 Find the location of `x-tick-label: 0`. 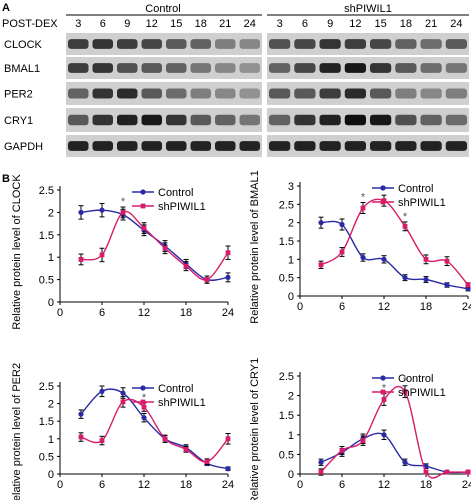

x-tick-label: 0 is located at coordinates (60, 485).